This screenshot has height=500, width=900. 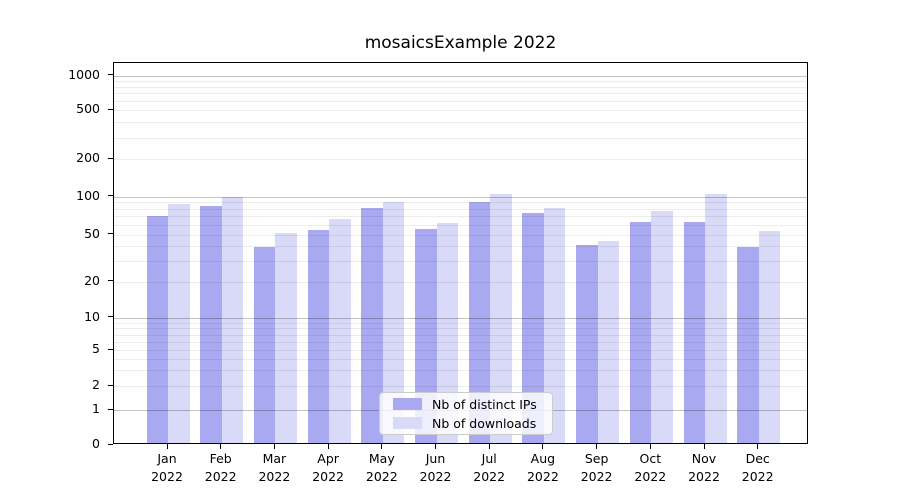 I want to click on bar-jan-downloads, so click(x=179, y=323).